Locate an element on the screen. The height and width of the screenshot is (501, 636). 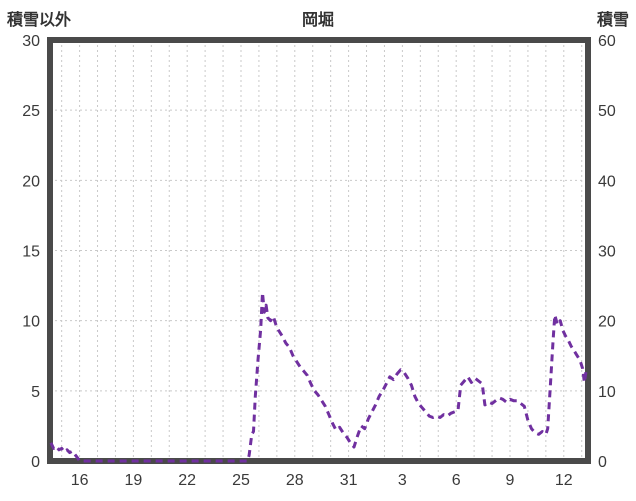
right-axis-tick-label: 20 is located at coordinates (607, 322).